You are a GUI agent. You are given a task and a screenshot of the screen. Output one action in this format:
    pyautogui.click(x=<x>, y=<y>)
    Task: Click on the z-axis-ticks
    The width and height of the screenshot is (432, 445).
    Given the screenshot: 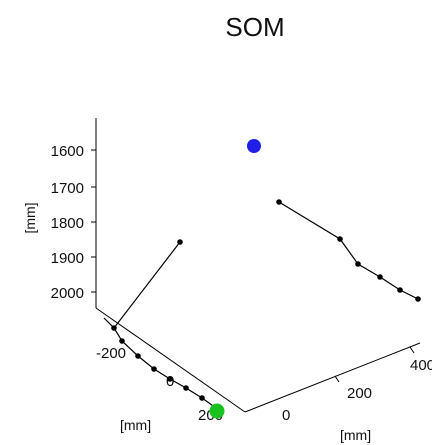 What is the action you would take?
    pyautogui.click(x=93, y=221)
    